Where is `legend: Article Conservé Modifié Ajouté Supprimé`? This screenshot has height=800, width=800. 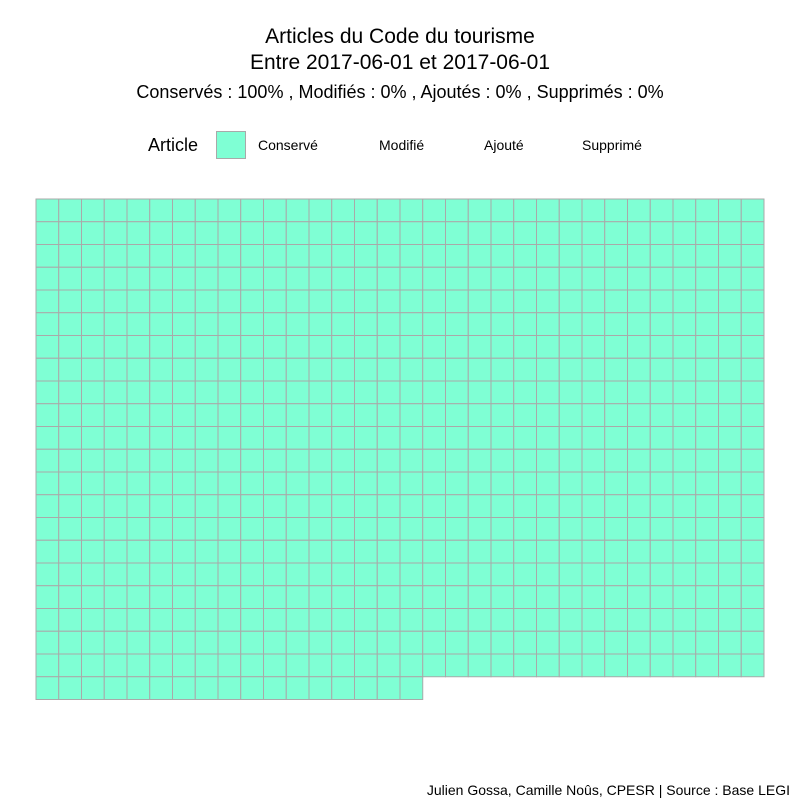
legend: Article Conservé Modifié Ajouté Supprimé is located at coordinates (400, 146).